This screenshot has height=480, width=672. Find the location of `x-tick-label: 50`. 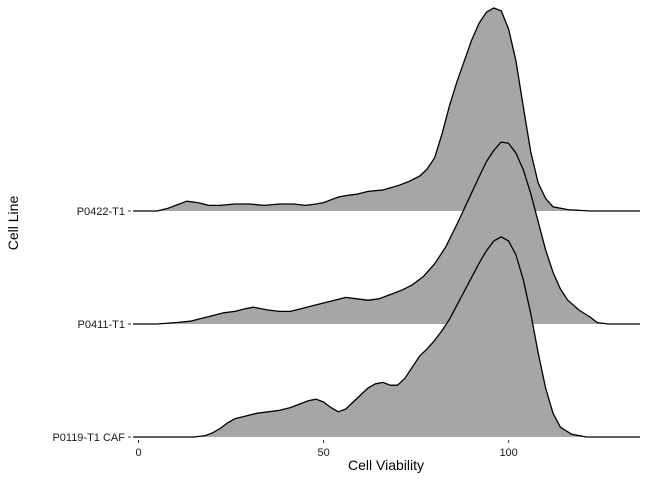

x-tick-label: 50 is located at coordinates (323, 453).